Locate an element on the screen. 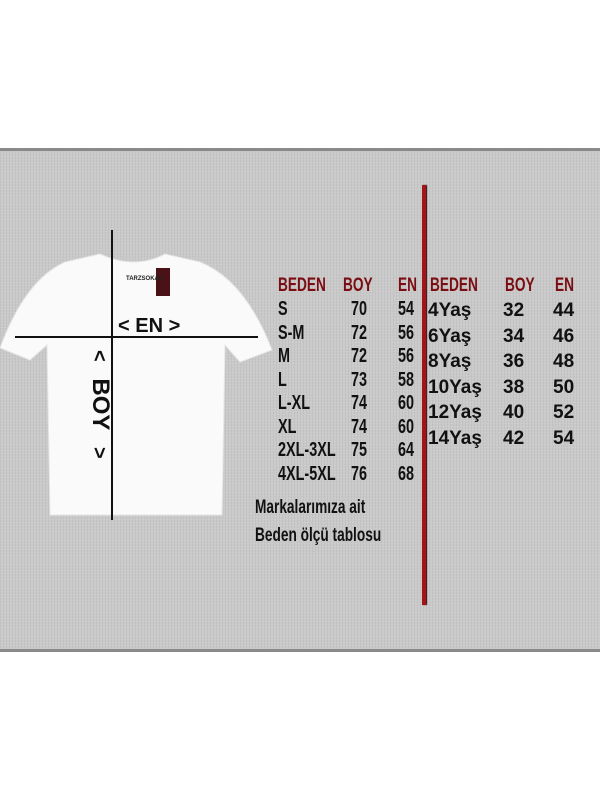 This screenshot has width=600, height=800. table-cell: 32 is located at coordinates (514, 310).